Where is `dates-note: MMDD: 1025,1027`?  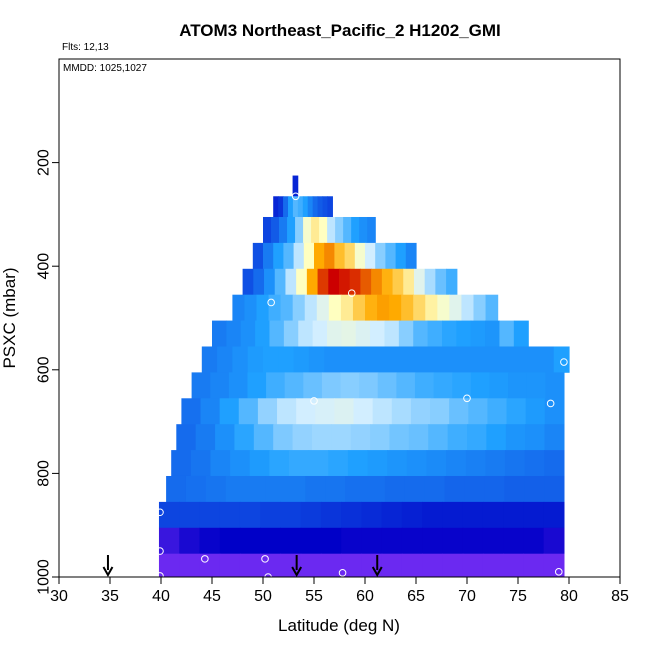
dates-note: MMDD: 1025,1027 is located at coordinates (105, 68).